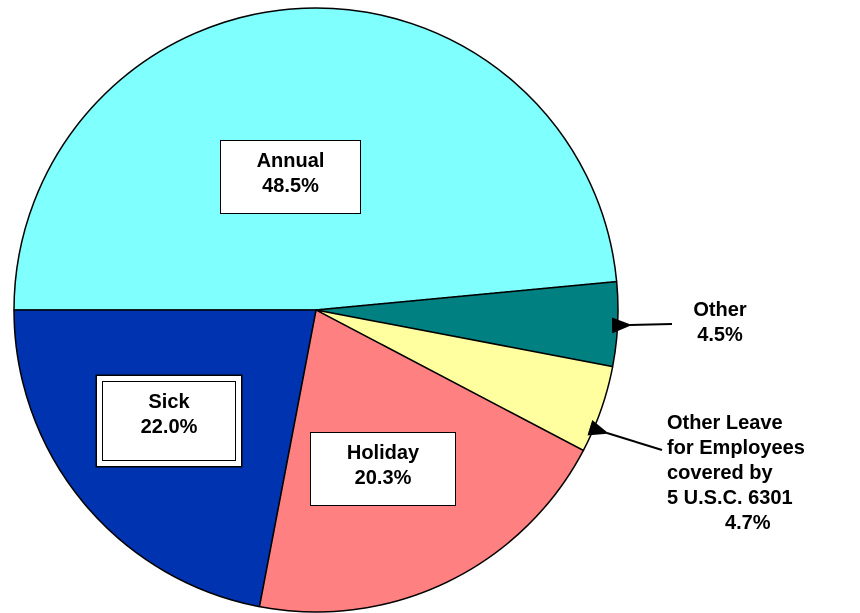 This screenshot has width=860, height=613. What do you see at coordinates (720, 335) in the screenshot?
I see `value-label: 4.5%` at bounding box center [720, 335].